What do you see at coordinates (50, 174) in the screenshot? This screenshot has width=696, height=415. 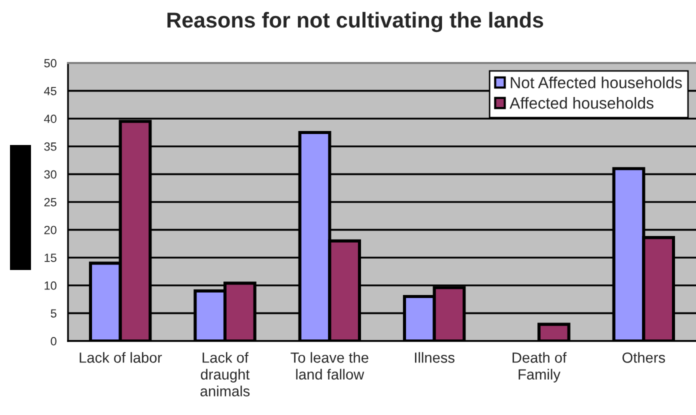 I see `y-tick-label: 30` at bounding box center [50, 174].